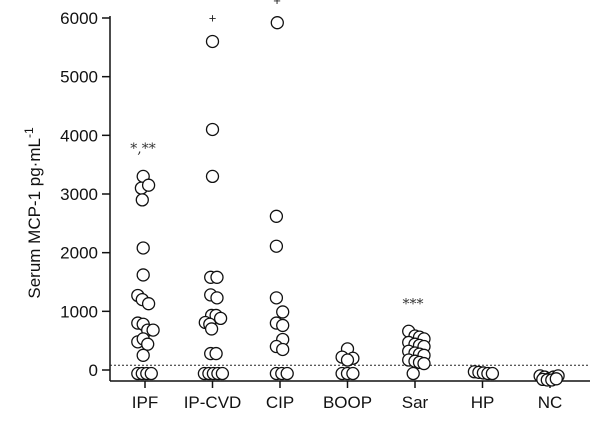 This screenshot has height=421, width=596. Describe the element at coordinates (79, 18) in the screenshot. I see `y-tick-label: 6000` at that location.